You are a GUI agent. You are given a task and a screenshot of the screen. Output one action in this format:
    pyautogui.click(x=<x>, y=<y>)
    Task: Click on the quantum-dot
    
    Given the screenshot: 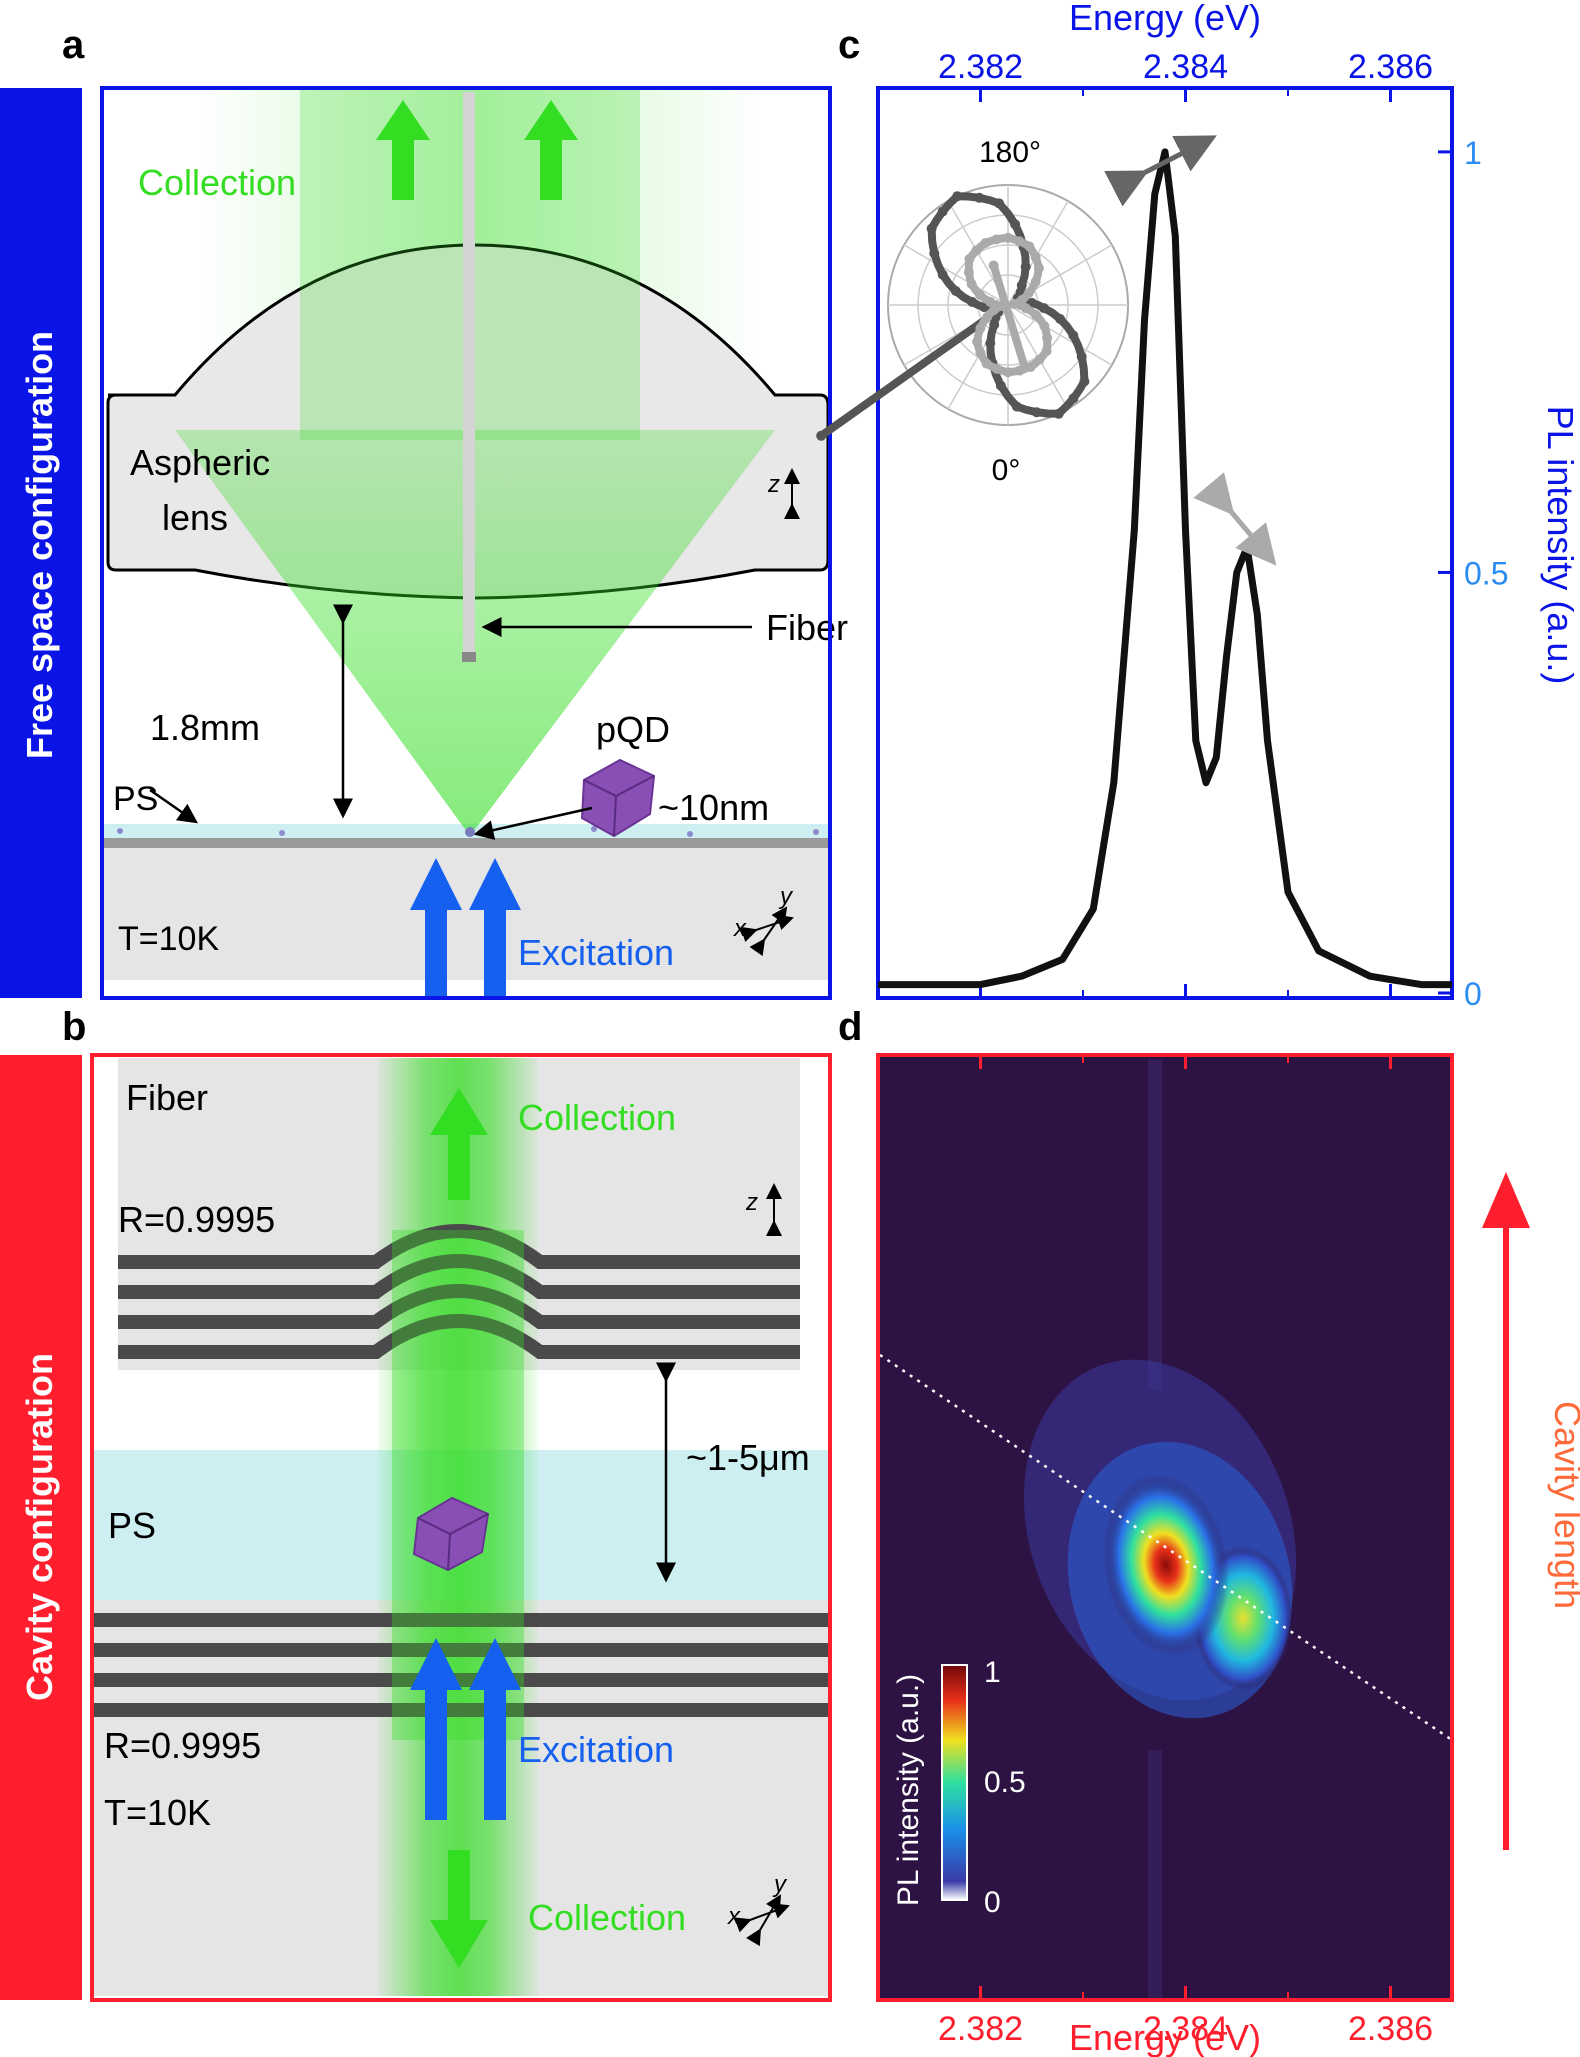 What is the action you would take?
    pyautogui.click(x=470, y=832)
    